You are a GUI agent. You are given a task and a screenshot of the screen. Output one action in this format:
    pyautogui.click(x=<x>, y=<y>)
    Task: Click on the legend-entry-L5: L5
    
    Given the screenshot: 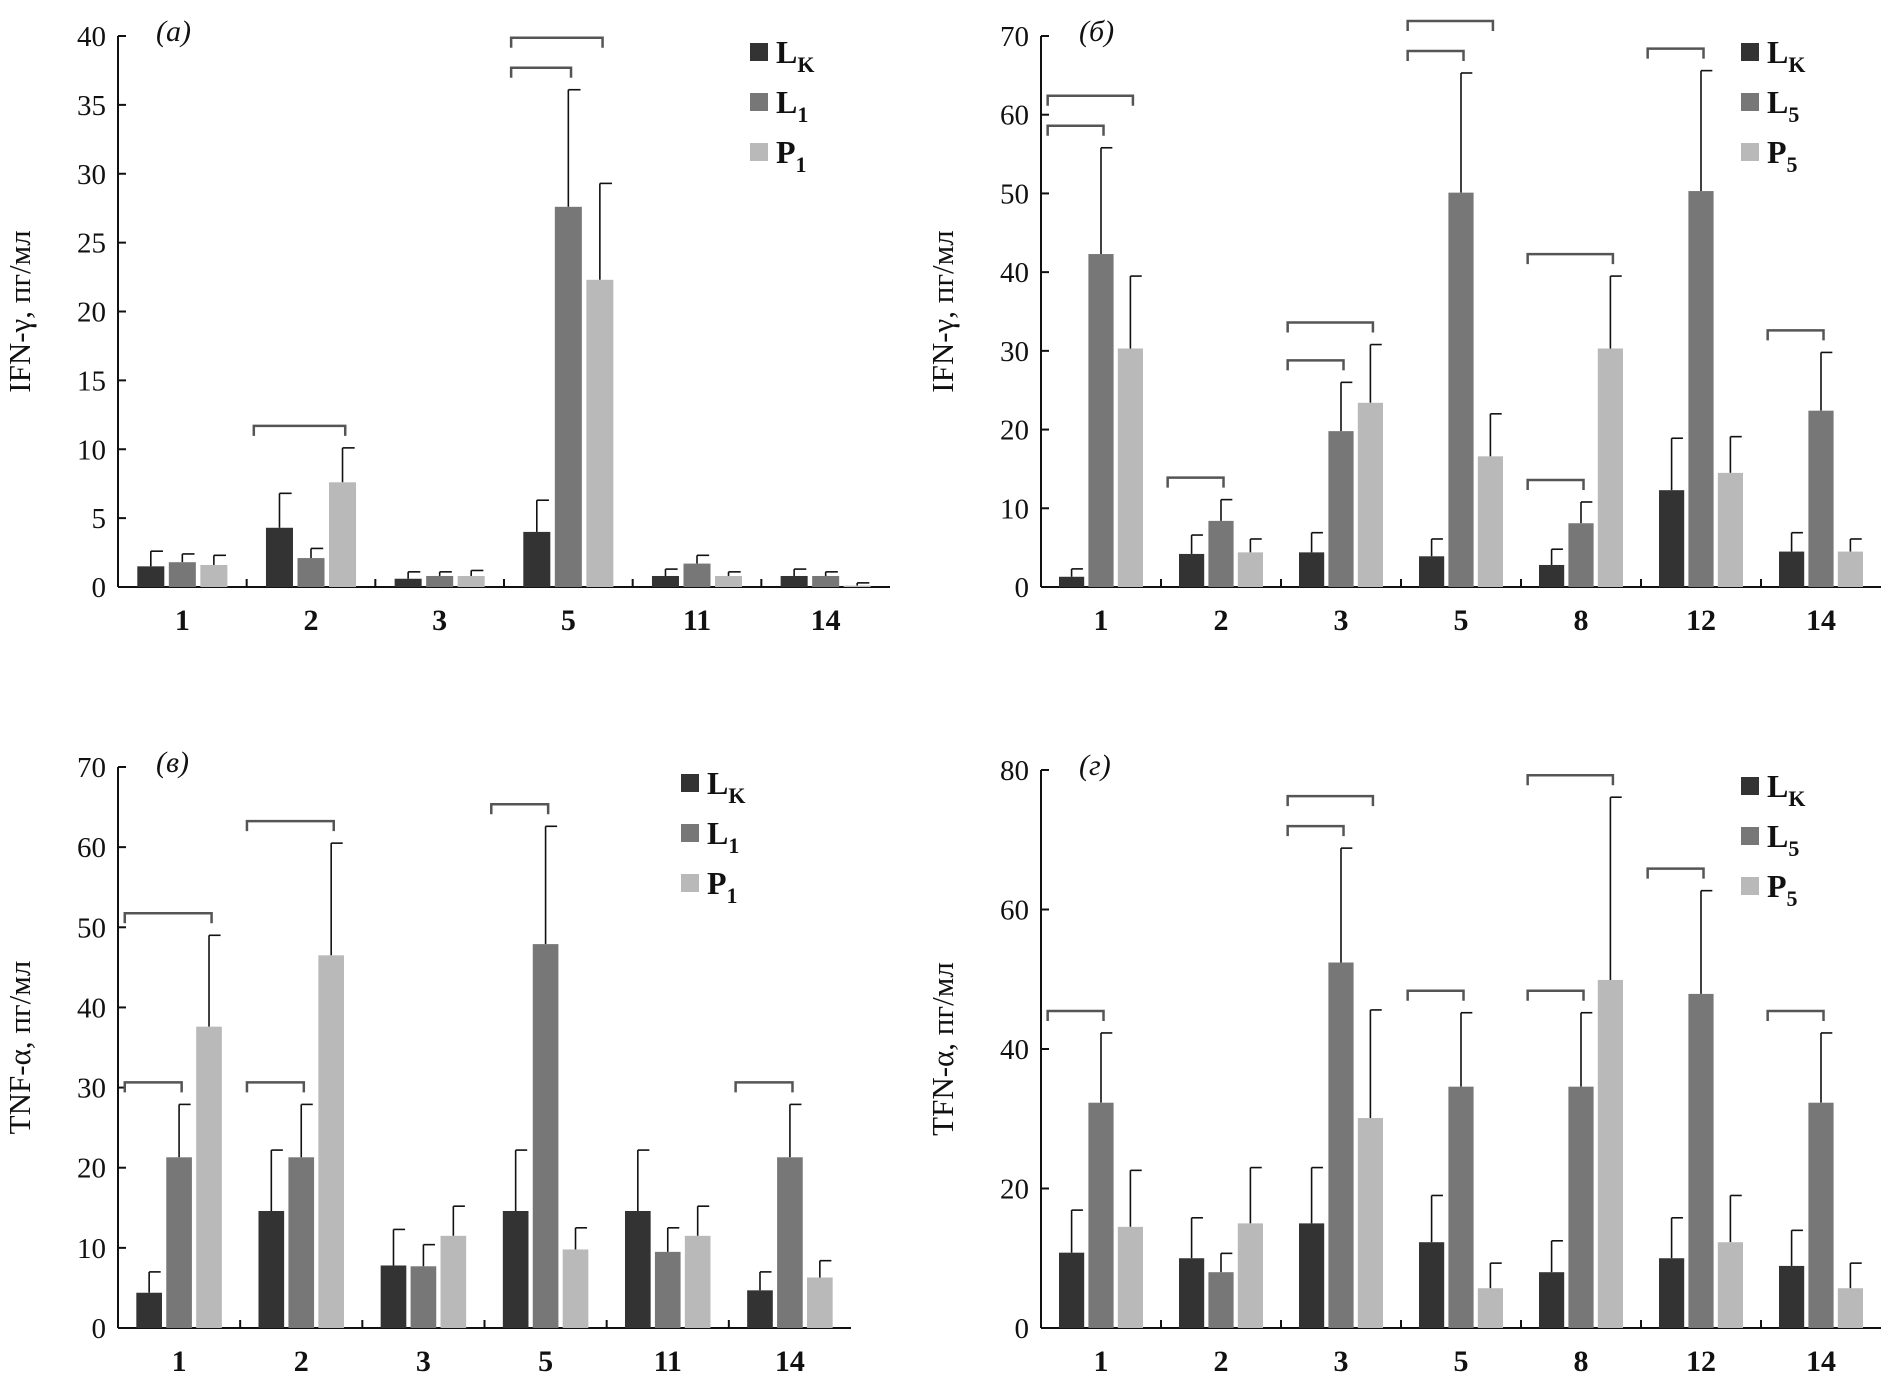 What is the action you would take?
    pyautogui.click(x=1783, y=839)
    